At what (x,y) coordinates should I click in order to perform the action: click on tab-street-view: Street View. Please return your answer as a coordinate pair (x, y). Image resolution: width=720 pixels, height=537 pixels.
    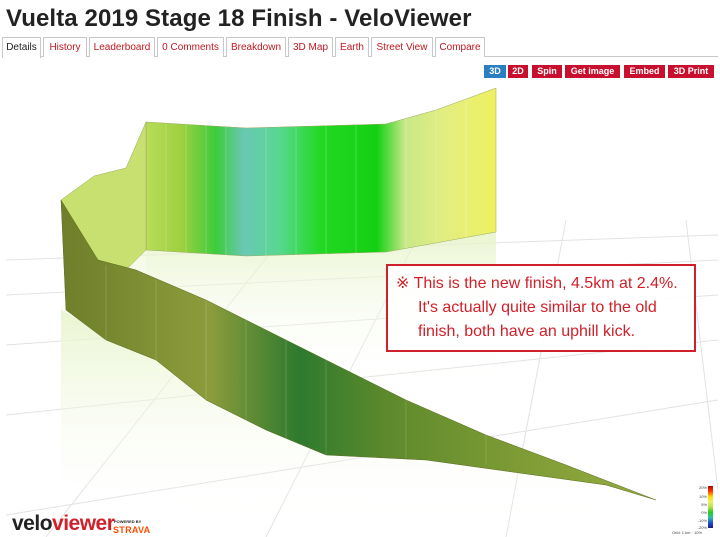
    Looking at the image, I should click on (402, 47).